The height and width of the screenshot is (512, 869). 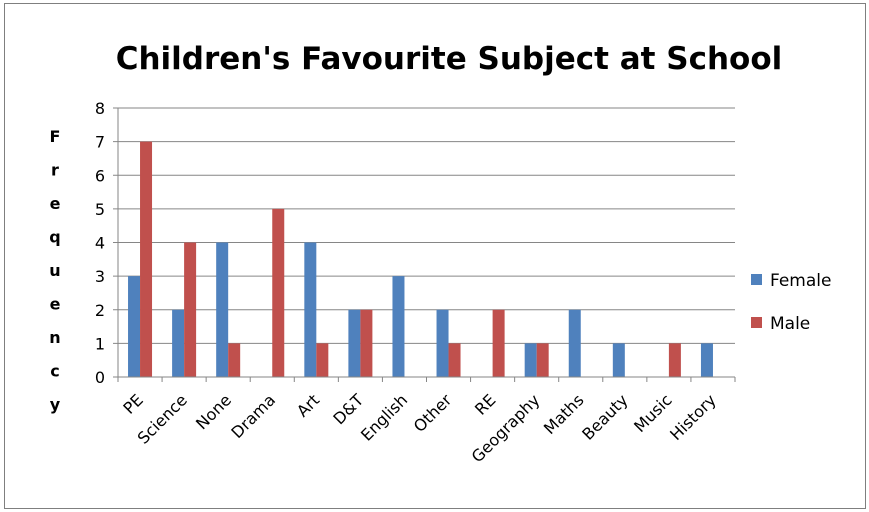 I want to click on x-tick-label: Other, so click(x=433, y=413).